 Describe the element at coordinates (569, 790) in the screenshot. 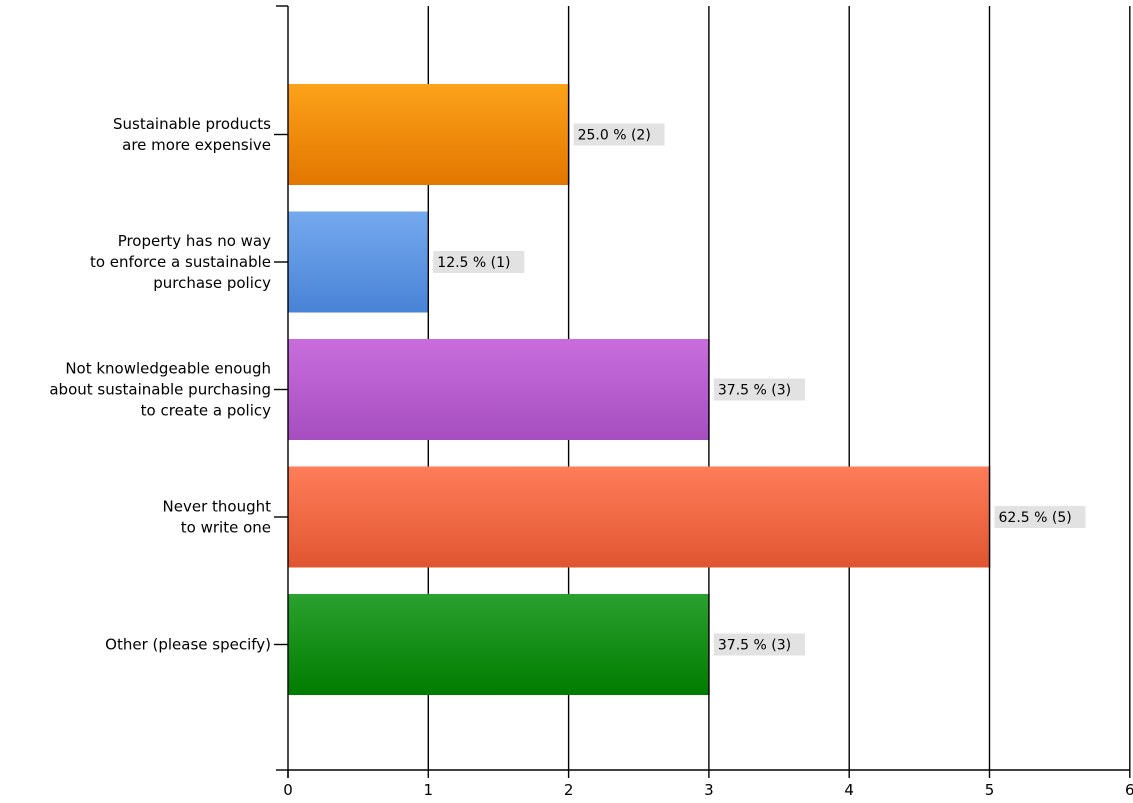

I see `x-tick-label-2: 2` at that location.